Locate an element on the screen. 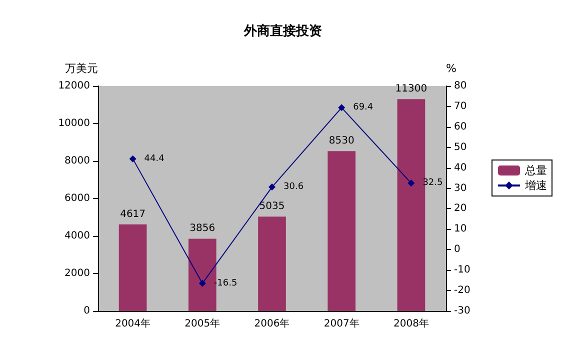 Image resolution: width=566 pixels, height=357 pixels. y2-axis-title: % is located at coordinates (451, 68).